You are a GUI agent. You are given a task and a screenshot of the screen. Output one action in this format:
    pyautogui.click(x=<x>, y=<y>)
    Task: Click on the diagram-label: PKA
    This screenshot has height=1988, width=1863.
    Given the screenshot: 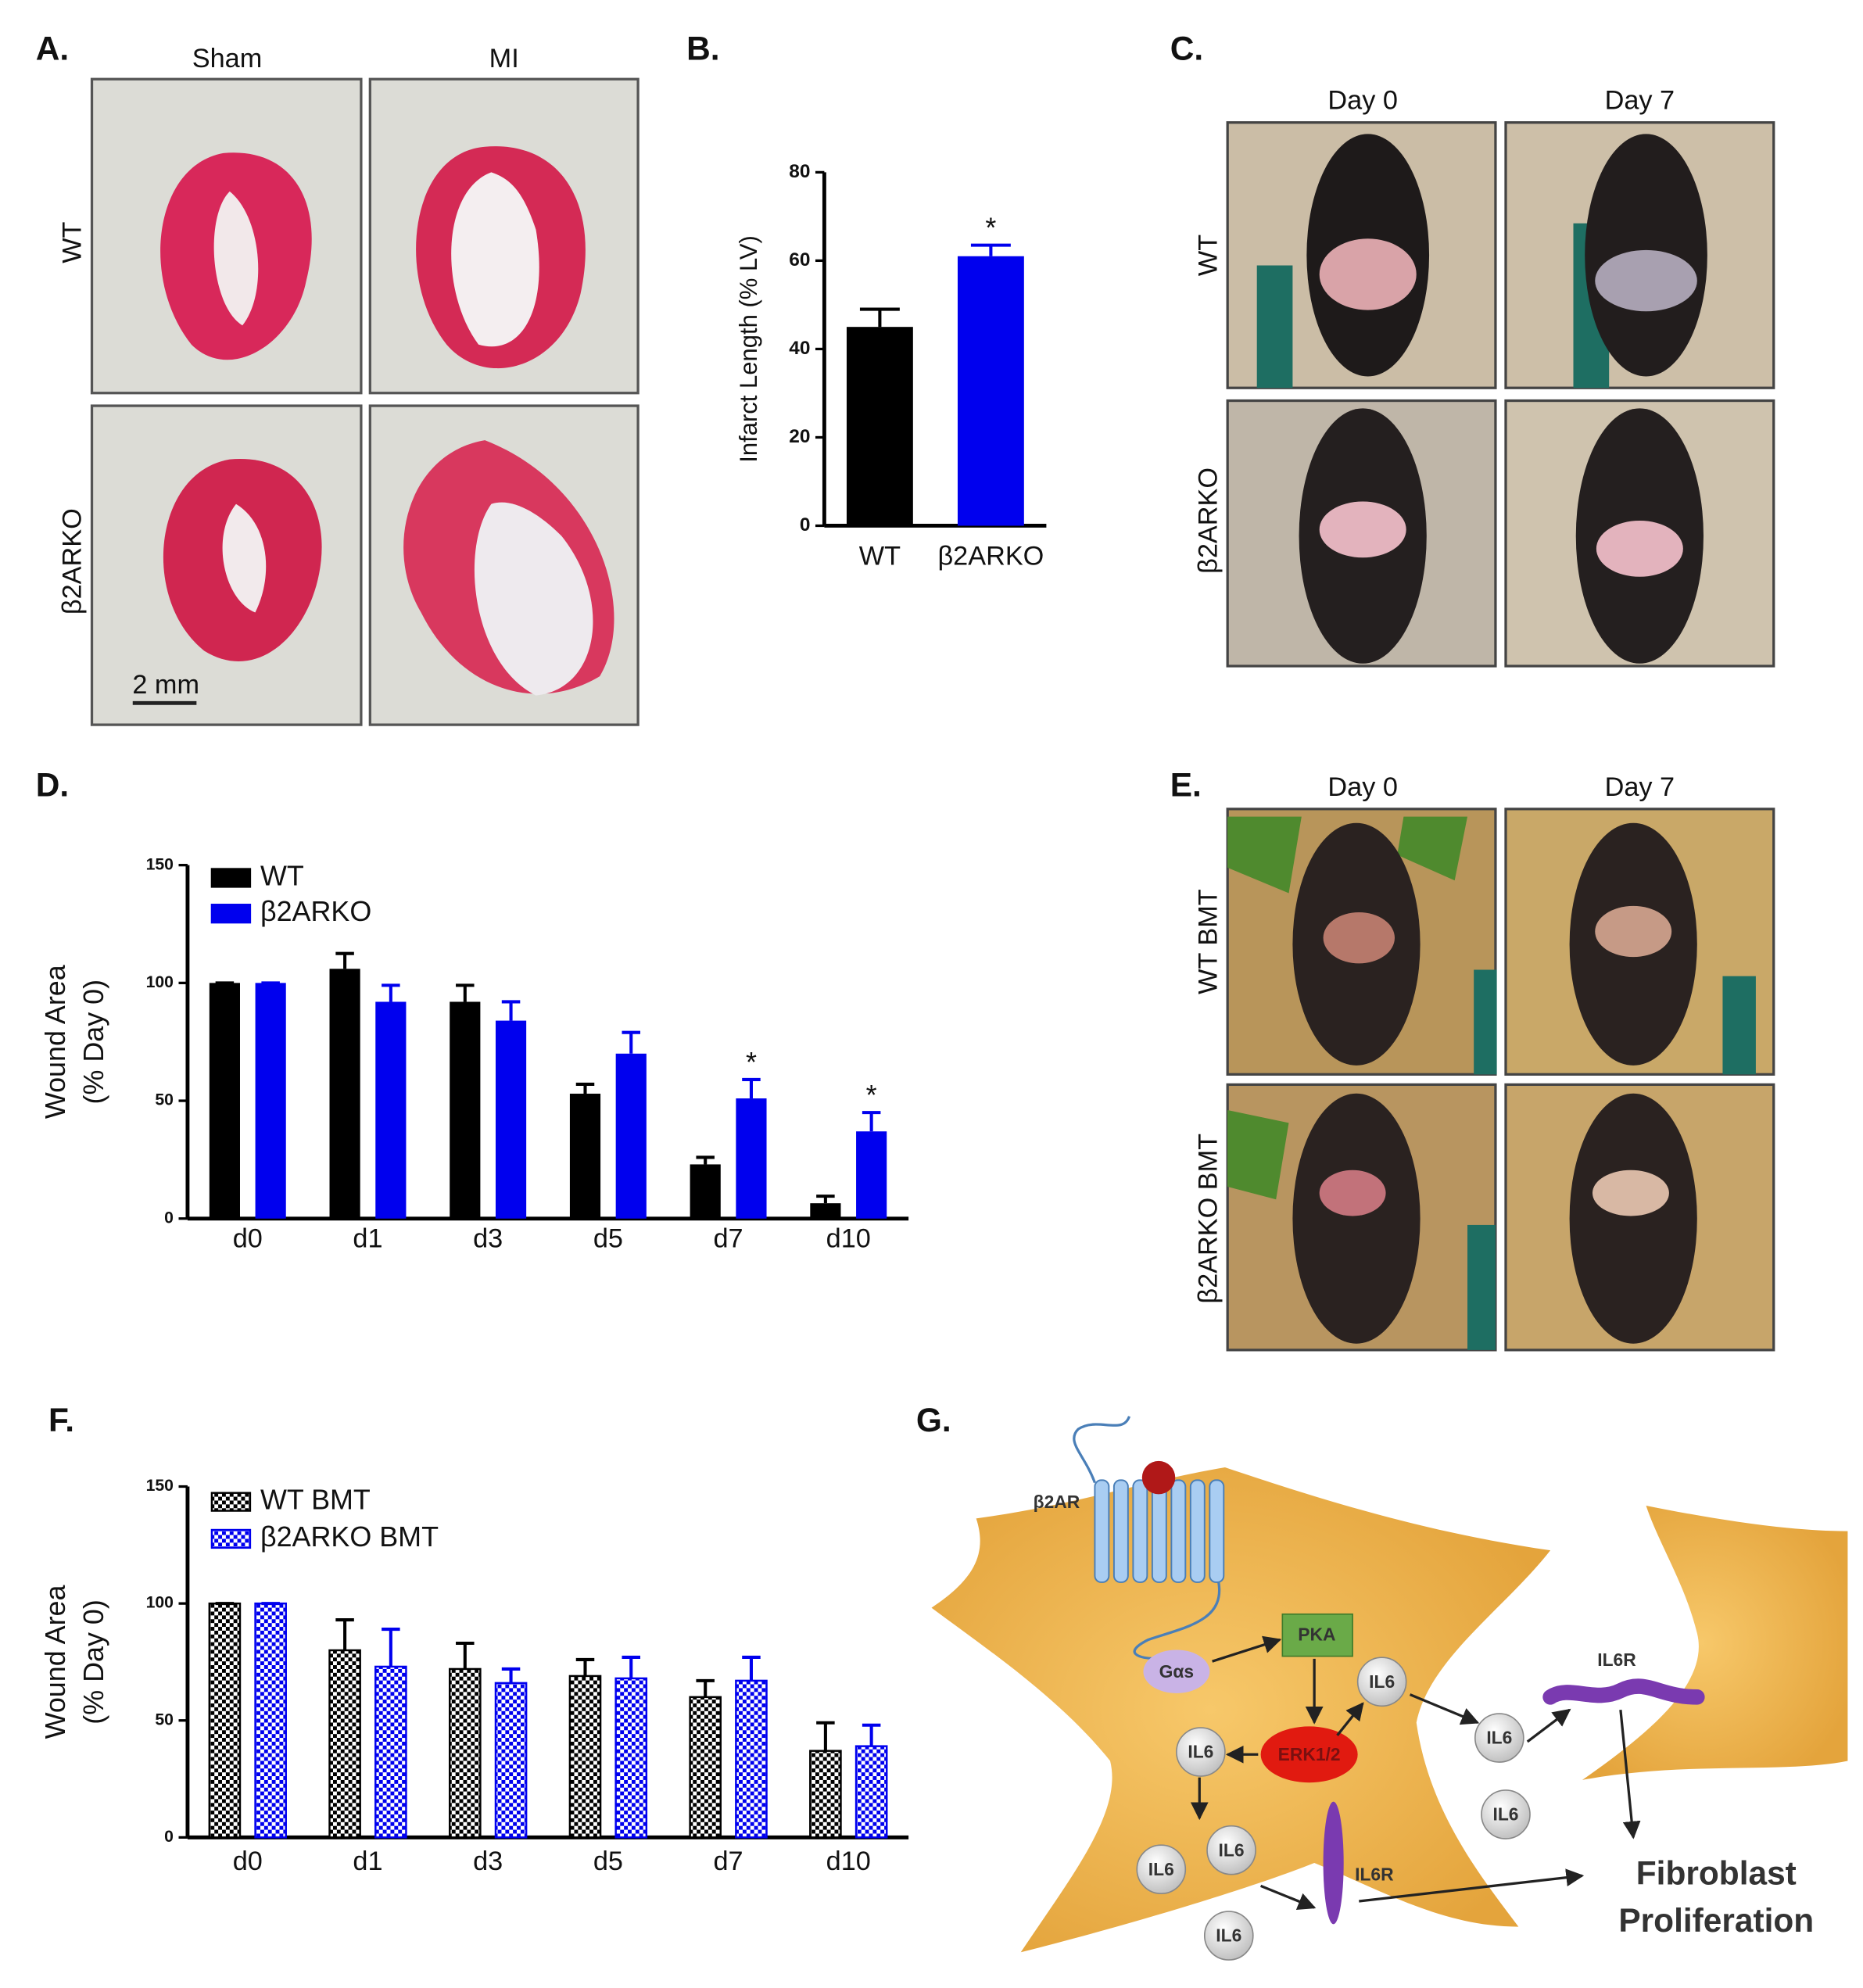 What is the action you would take?
    pyautogui.click(x=1316, y=1634)
    